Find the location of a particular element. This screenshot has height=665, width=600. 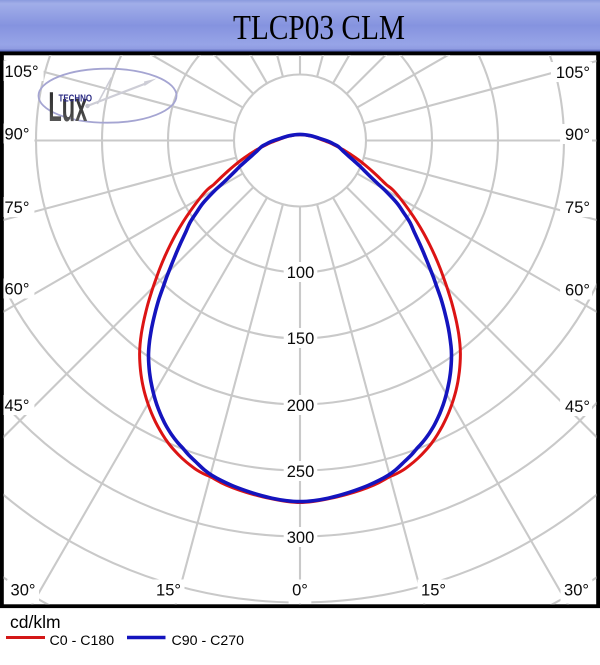

svg-text: TLCP03 CLM is located at coordinates (319, 27).